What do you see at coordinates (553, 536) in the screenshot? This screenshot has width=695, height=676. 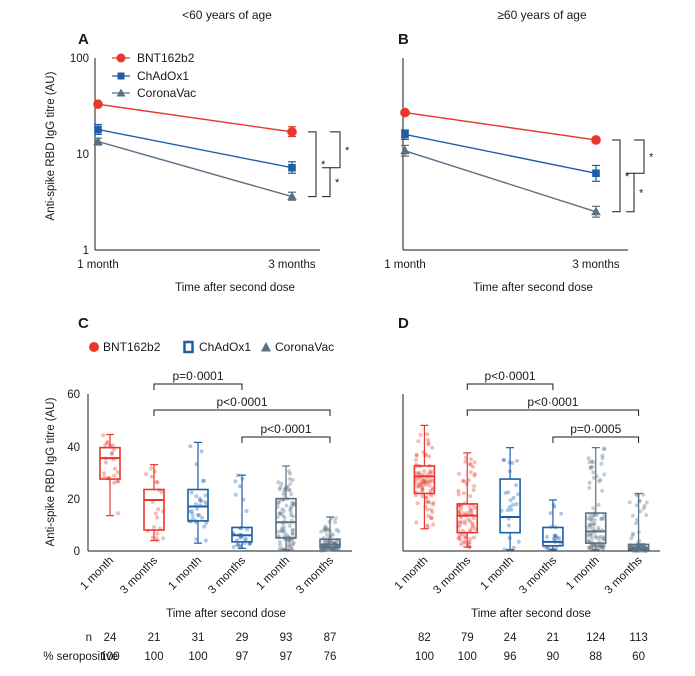 I see `panel-d-box-chadox1-3-months` at bounding box center [553, 536].